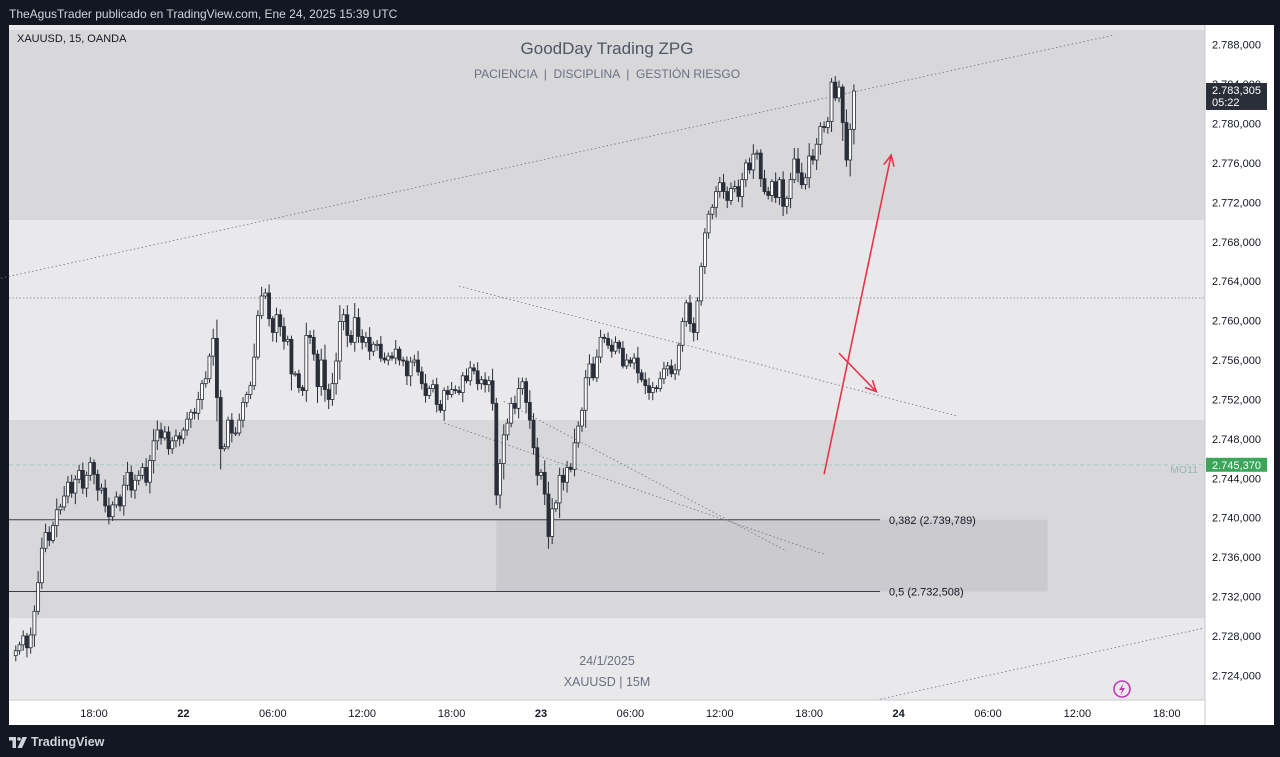 This screenshot has width=1280, height=757. I want to click on y-tick-label: 2.768,000, so click(1236, 243).